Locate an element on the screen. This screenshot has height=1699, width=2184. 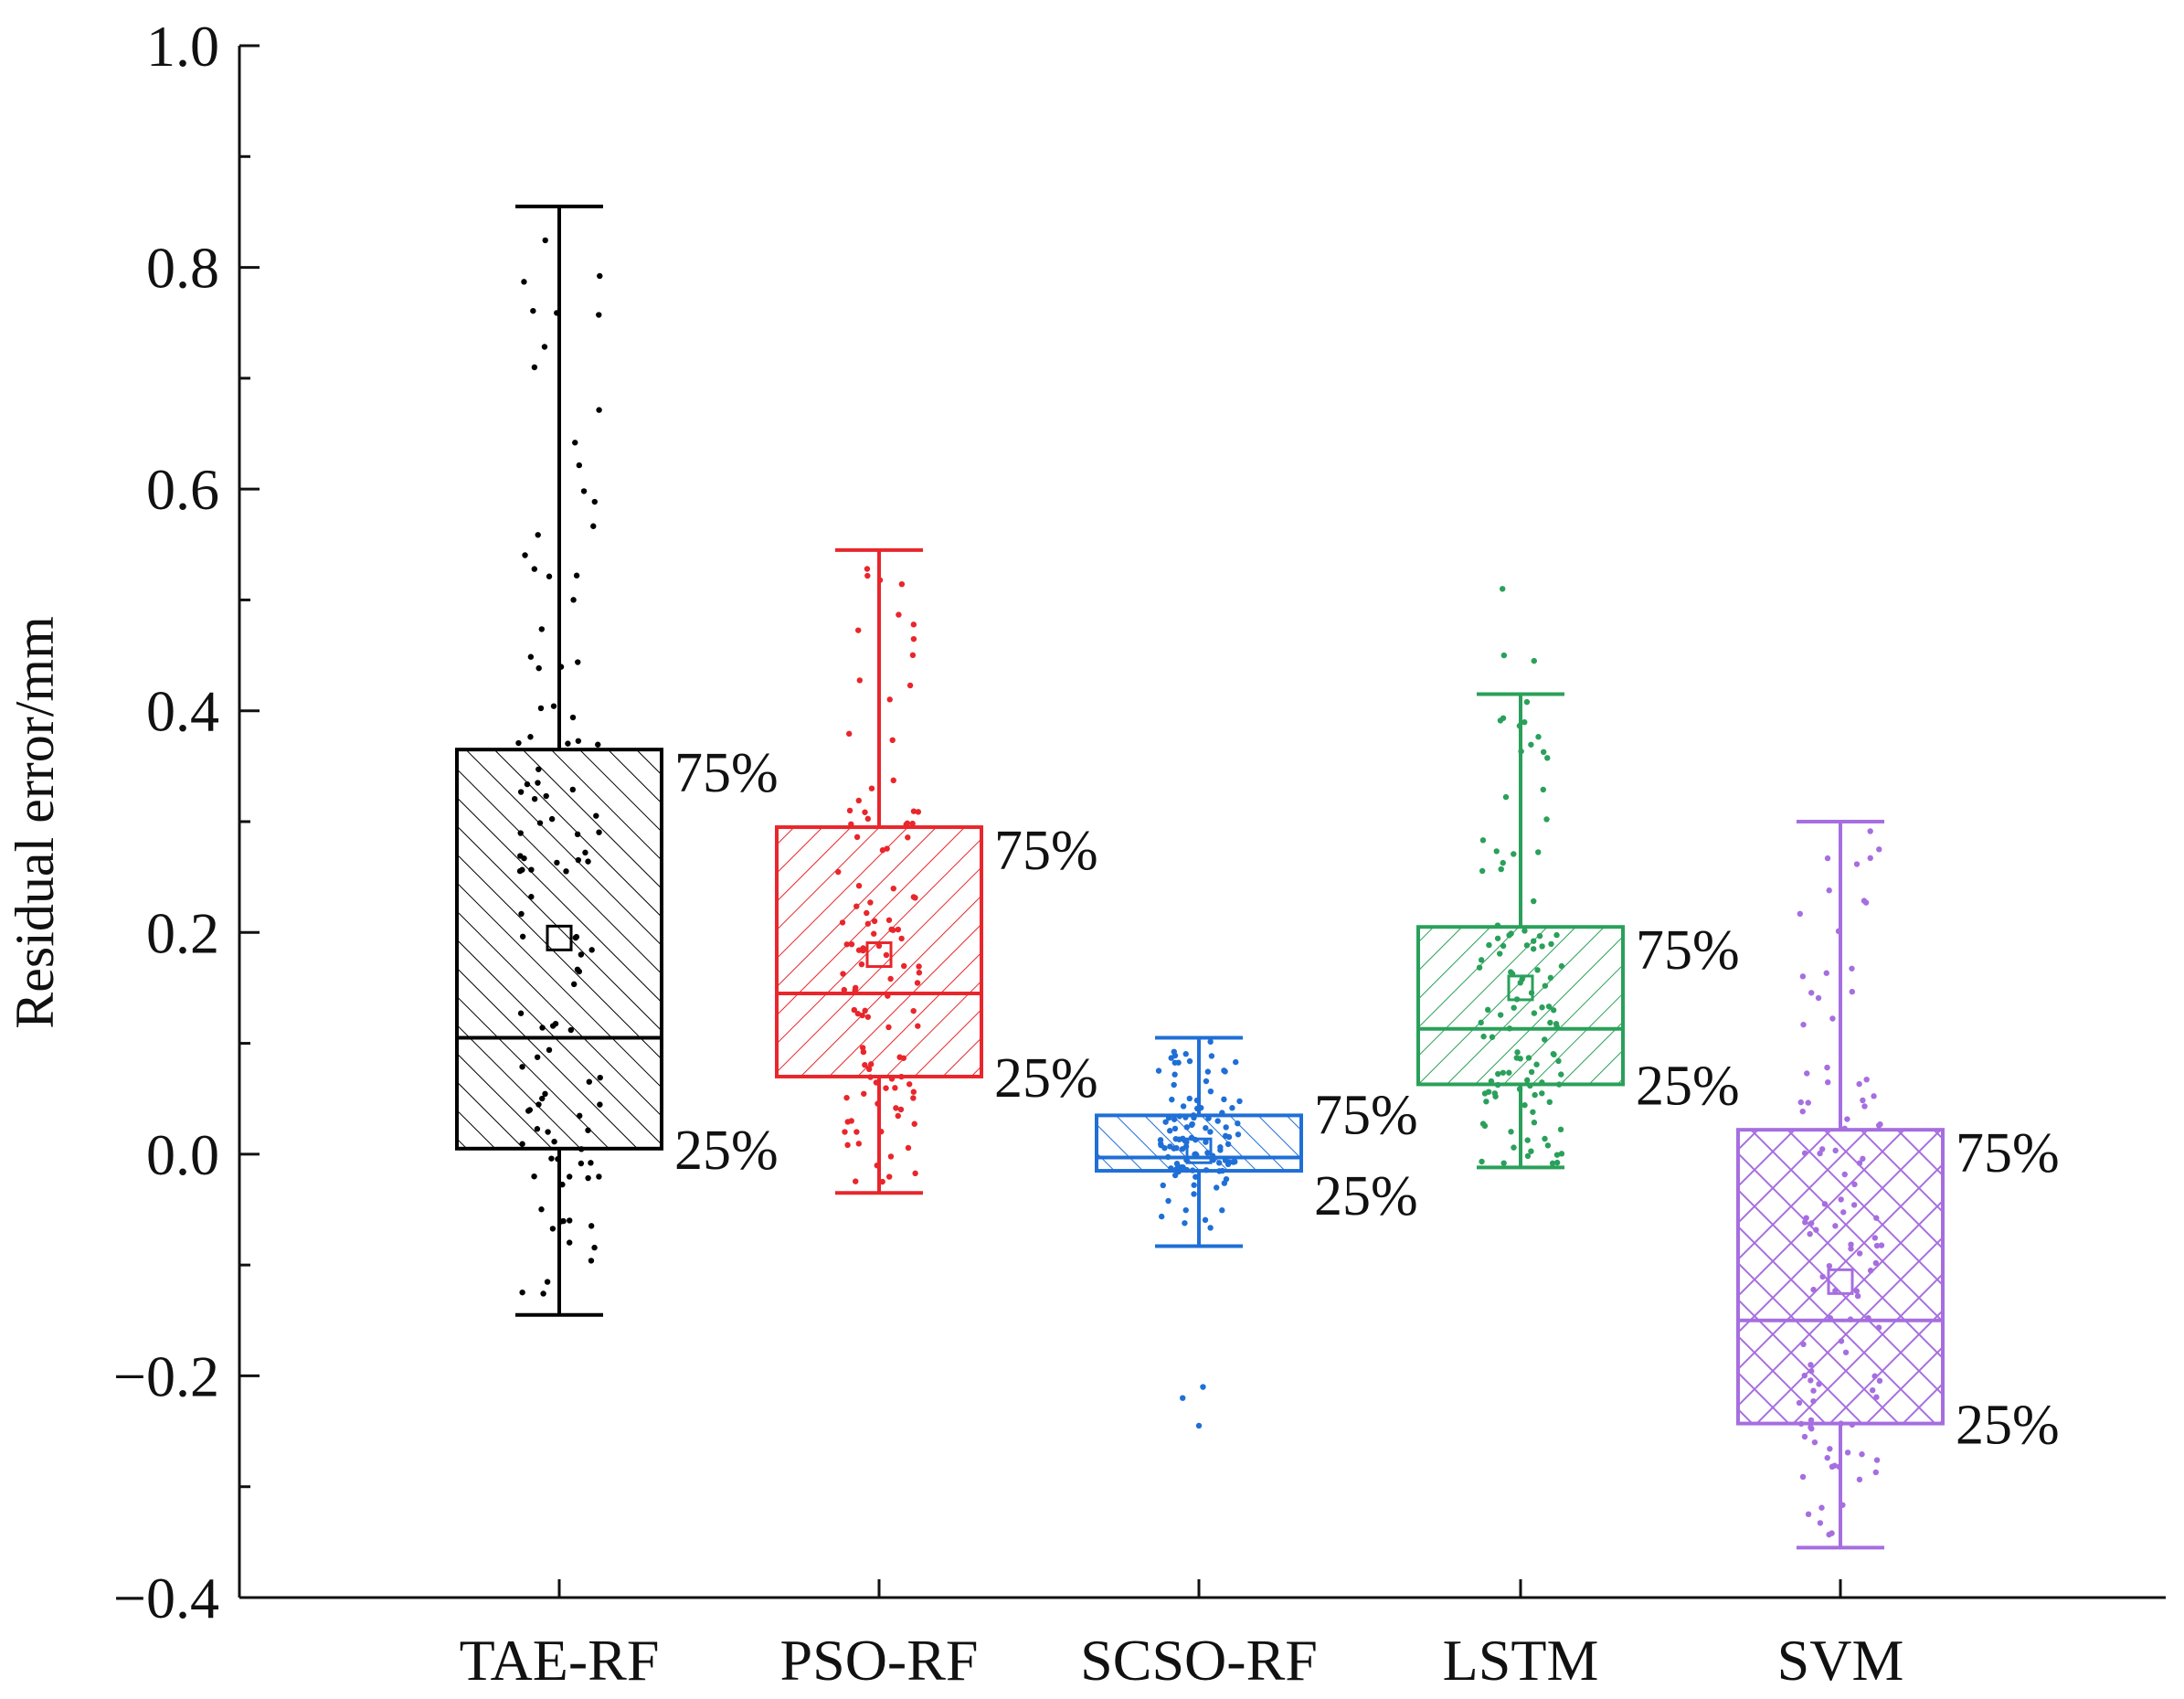
y-tick-label: 1.0 is located at coordinates (182, 47).